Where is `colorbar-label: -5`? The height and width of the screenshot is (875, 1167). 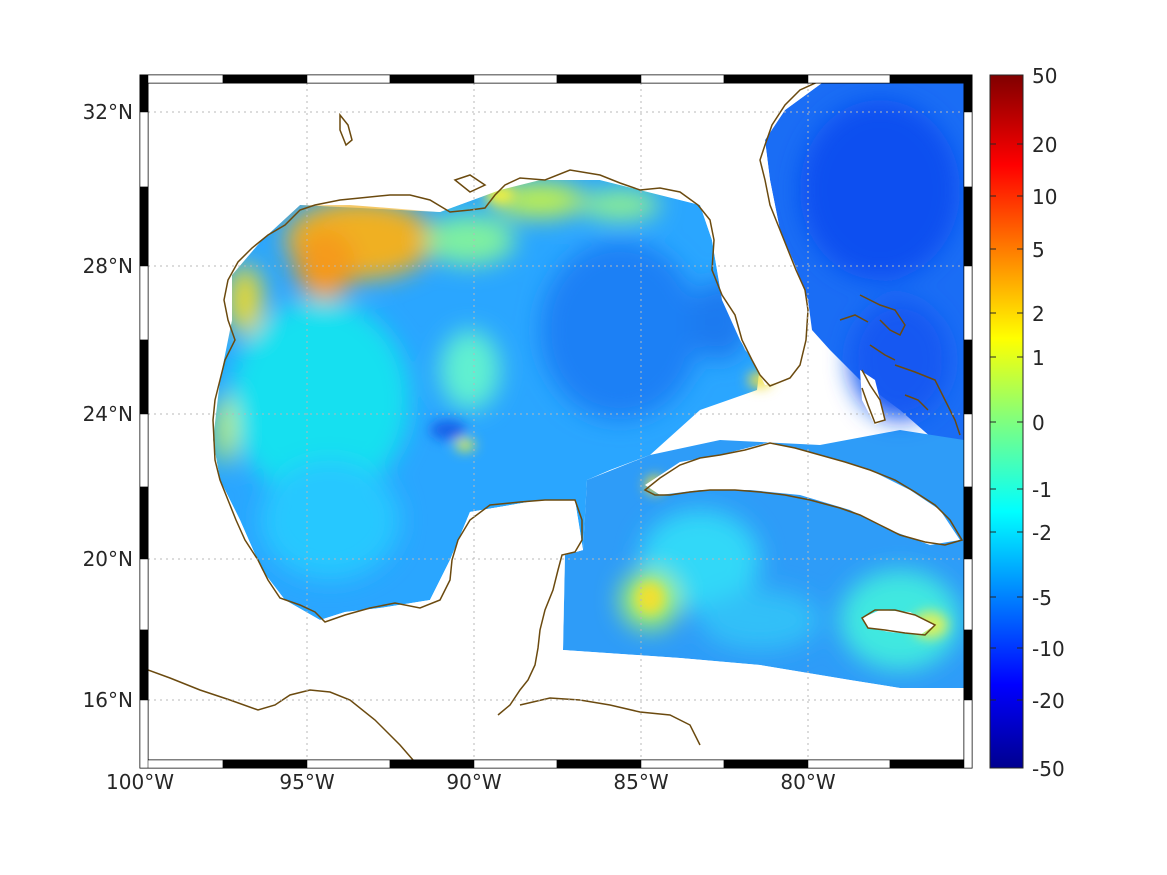
colorbar-label: -5 is located at coordinates (1042, 598).